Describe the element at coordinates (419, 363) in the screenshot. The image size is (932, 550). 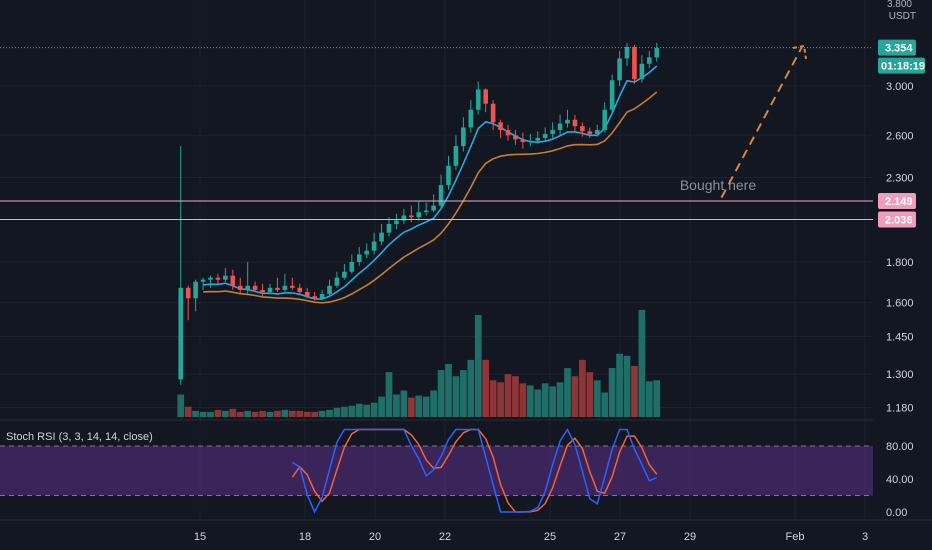
I see `volume-bars` at that location.